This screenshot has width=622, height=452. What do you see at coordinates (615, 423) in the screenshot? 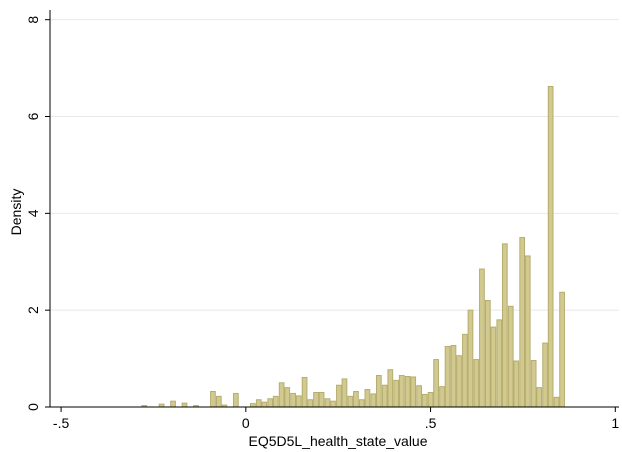
I see `x-tick-label: 1` at bounding box center [615, 423].